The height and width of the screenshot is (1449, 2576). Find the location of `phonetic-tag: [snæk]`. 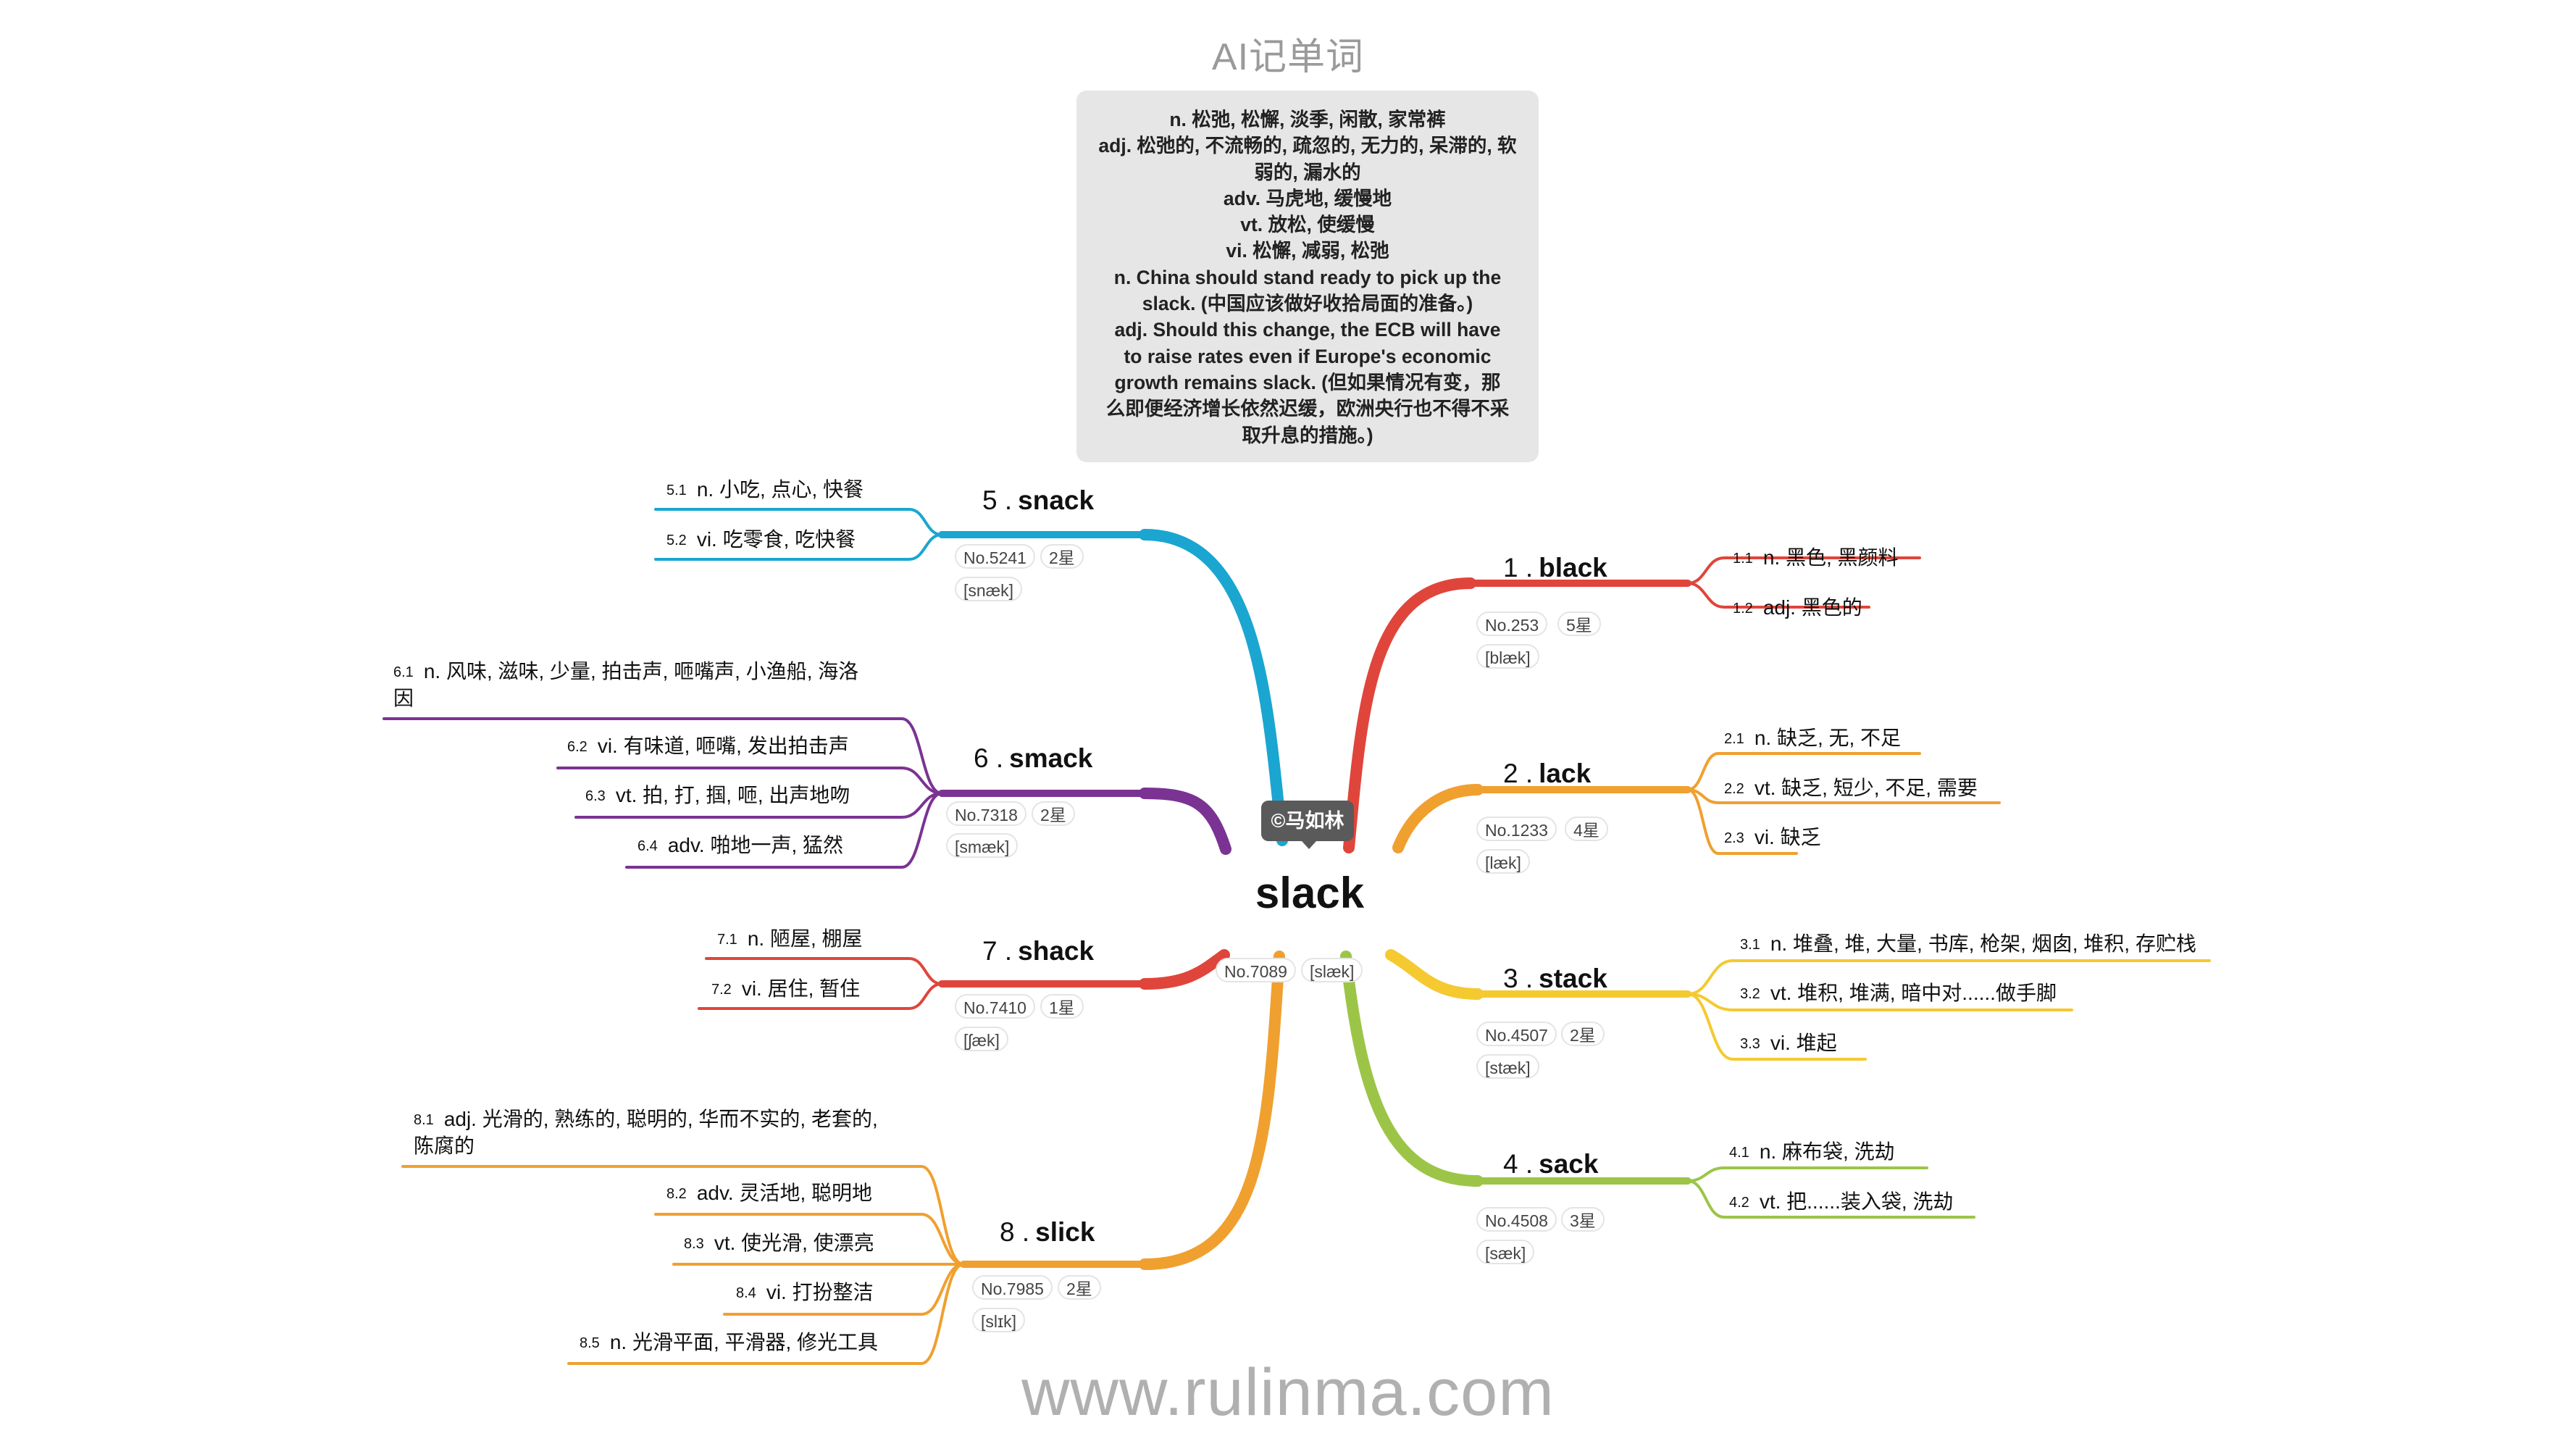

phonetic-tag: [snæk] is located at coordinates (989, 589).